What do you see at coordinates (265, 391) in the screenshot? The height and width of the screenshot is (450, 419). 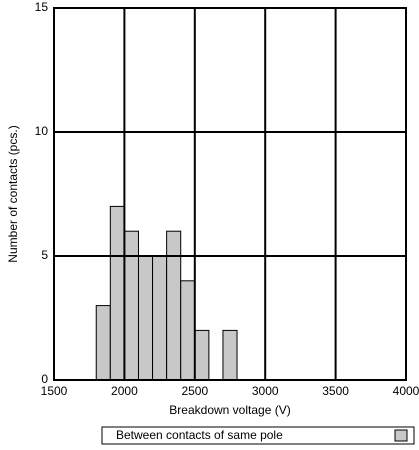 I see `x-tick-label: 3000` at bounding box center [265, 391].